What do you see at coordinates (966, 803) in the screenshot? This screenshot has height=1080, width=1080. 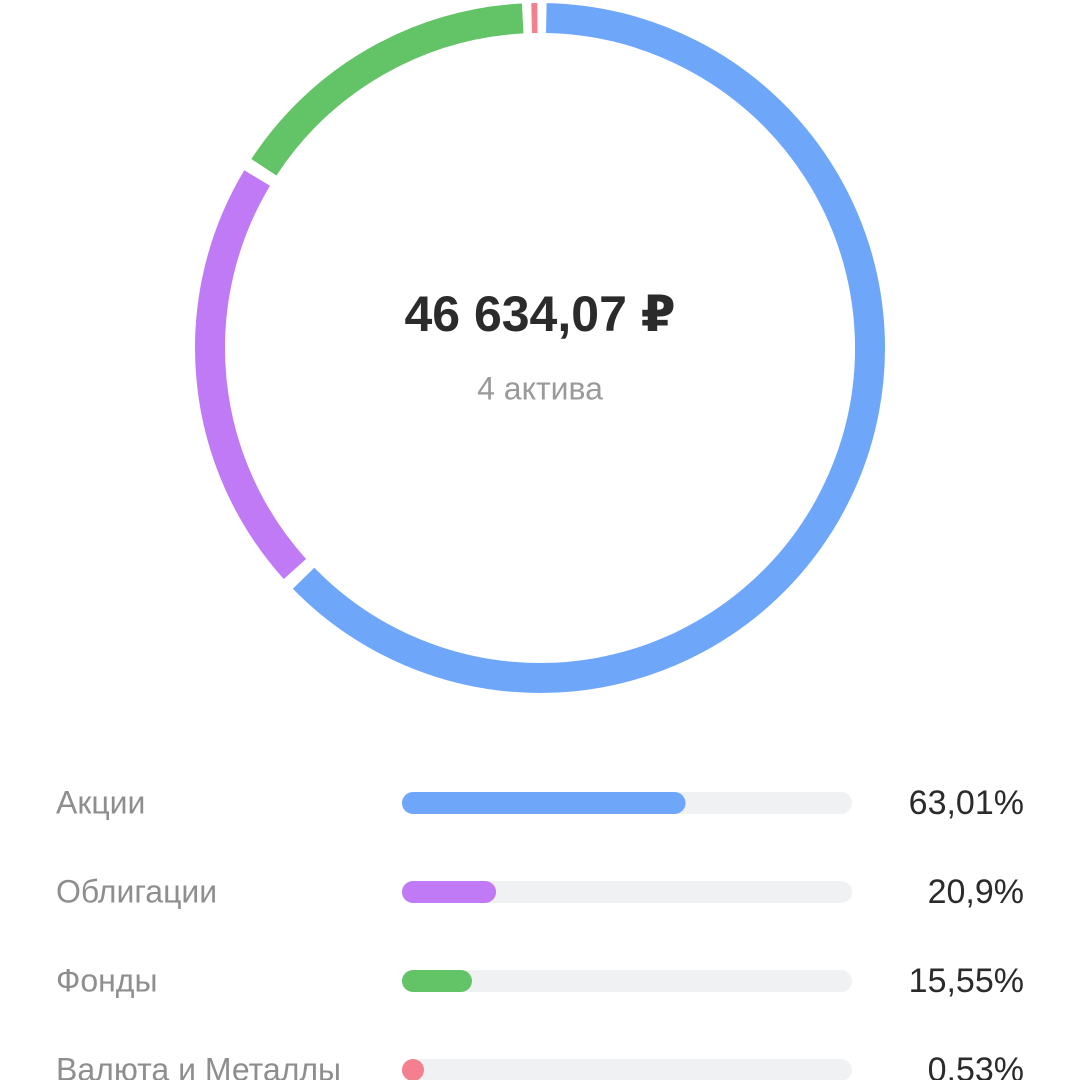 I see `percent-label: 63,01%` at bounding box center [966, 803].